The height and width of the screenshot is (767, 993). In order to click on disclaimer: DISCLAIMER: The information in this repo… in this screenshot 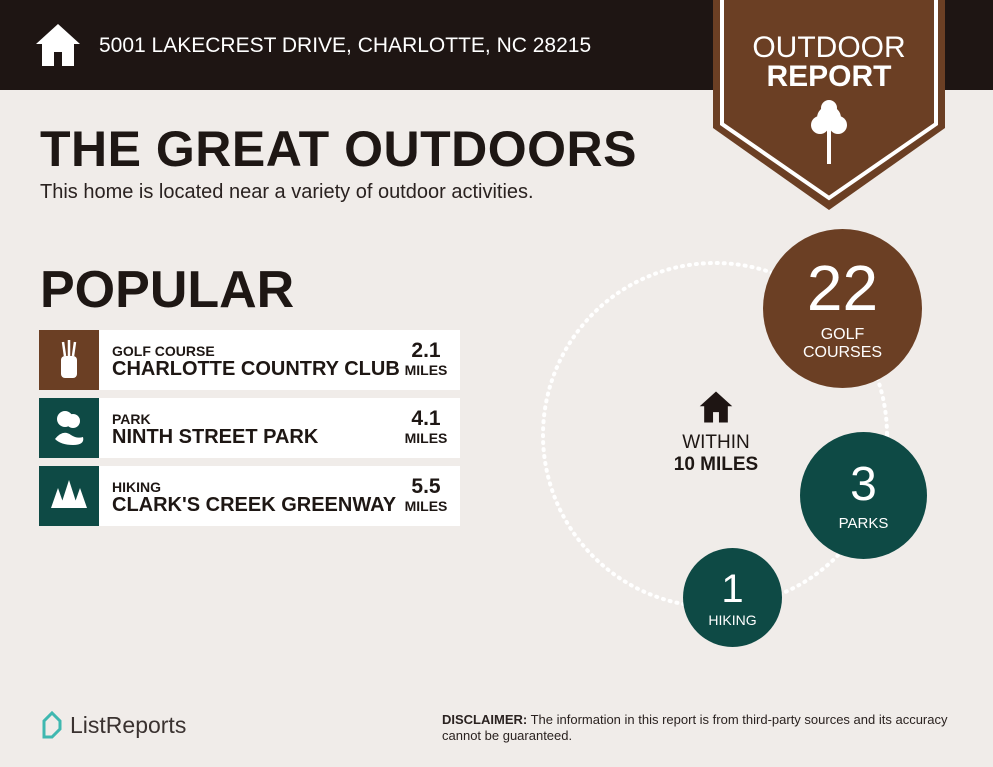, I will do `click(695, 727)`.